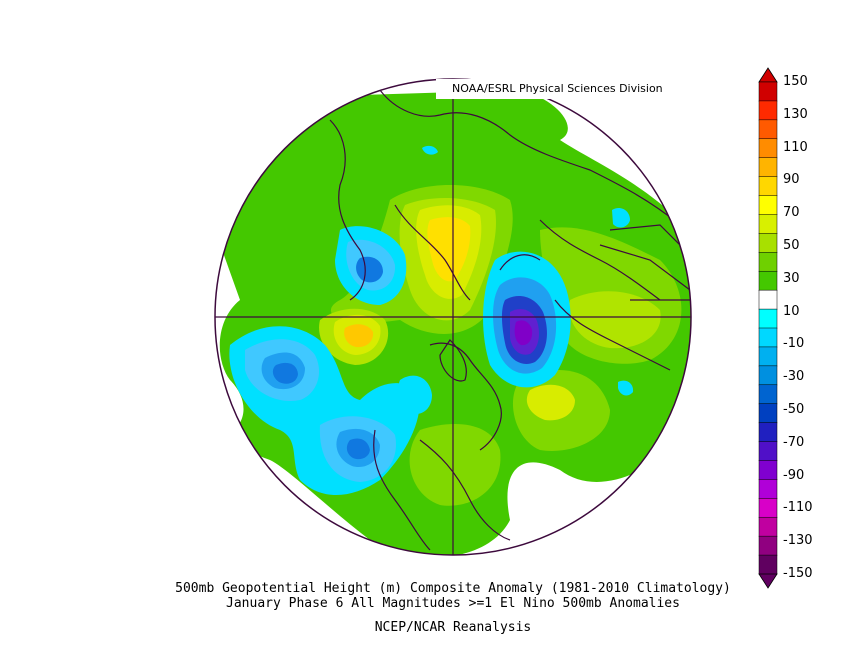 The height and width of the screenshot is (655, 847). I want to click on colorbar-tick-label: -130, so click(798, 541).